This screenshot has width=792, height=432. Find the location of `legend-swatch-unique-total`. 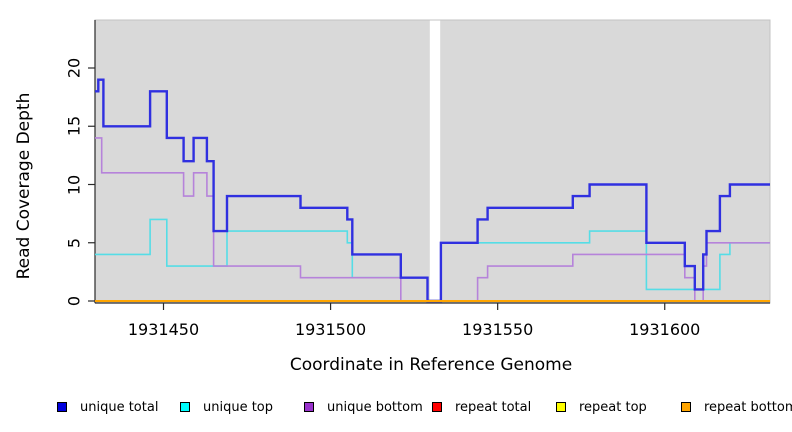

legend-swatch-unique-total is located at coordinates (62, 407).